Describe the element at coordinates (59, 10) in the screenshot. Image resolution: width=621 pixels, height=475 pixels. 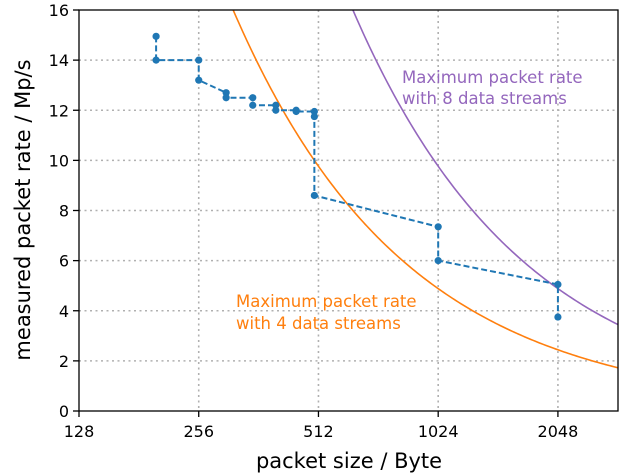
I see `y-tick-label: 16` at that location.